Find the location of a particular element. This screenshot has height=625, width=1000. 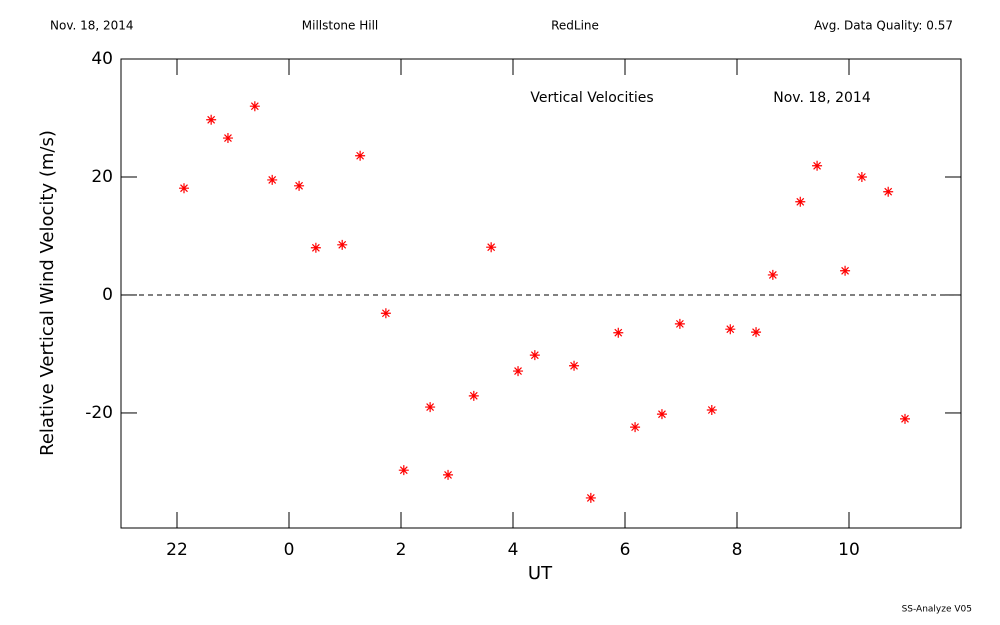

x-tick-label: 22 is located at coordinates (177, 550).